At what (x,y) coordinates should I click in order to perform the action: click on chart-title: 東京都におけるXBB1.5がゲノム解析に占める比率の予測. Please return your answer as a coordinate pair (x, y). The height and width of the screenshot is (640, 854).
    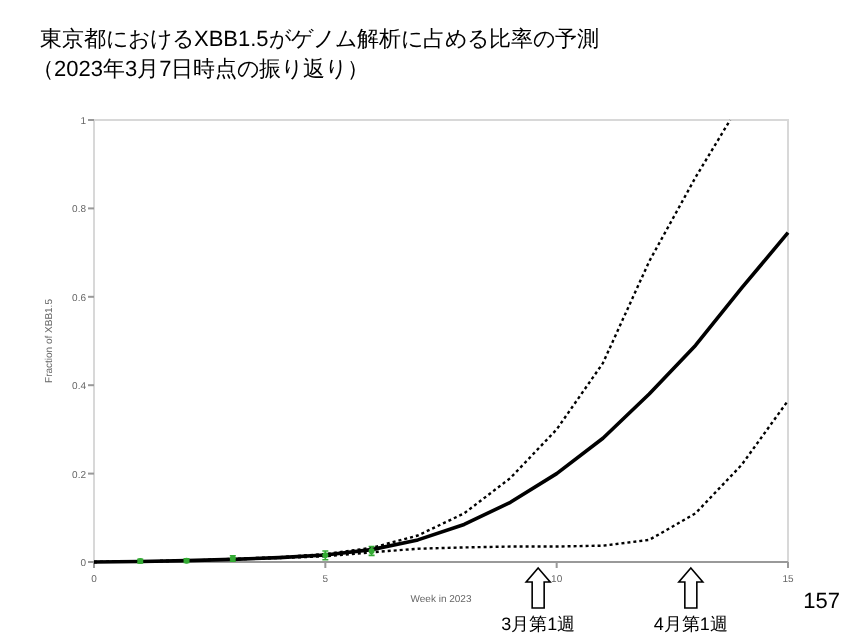
    Looking at the image, I should click on (319, 39).